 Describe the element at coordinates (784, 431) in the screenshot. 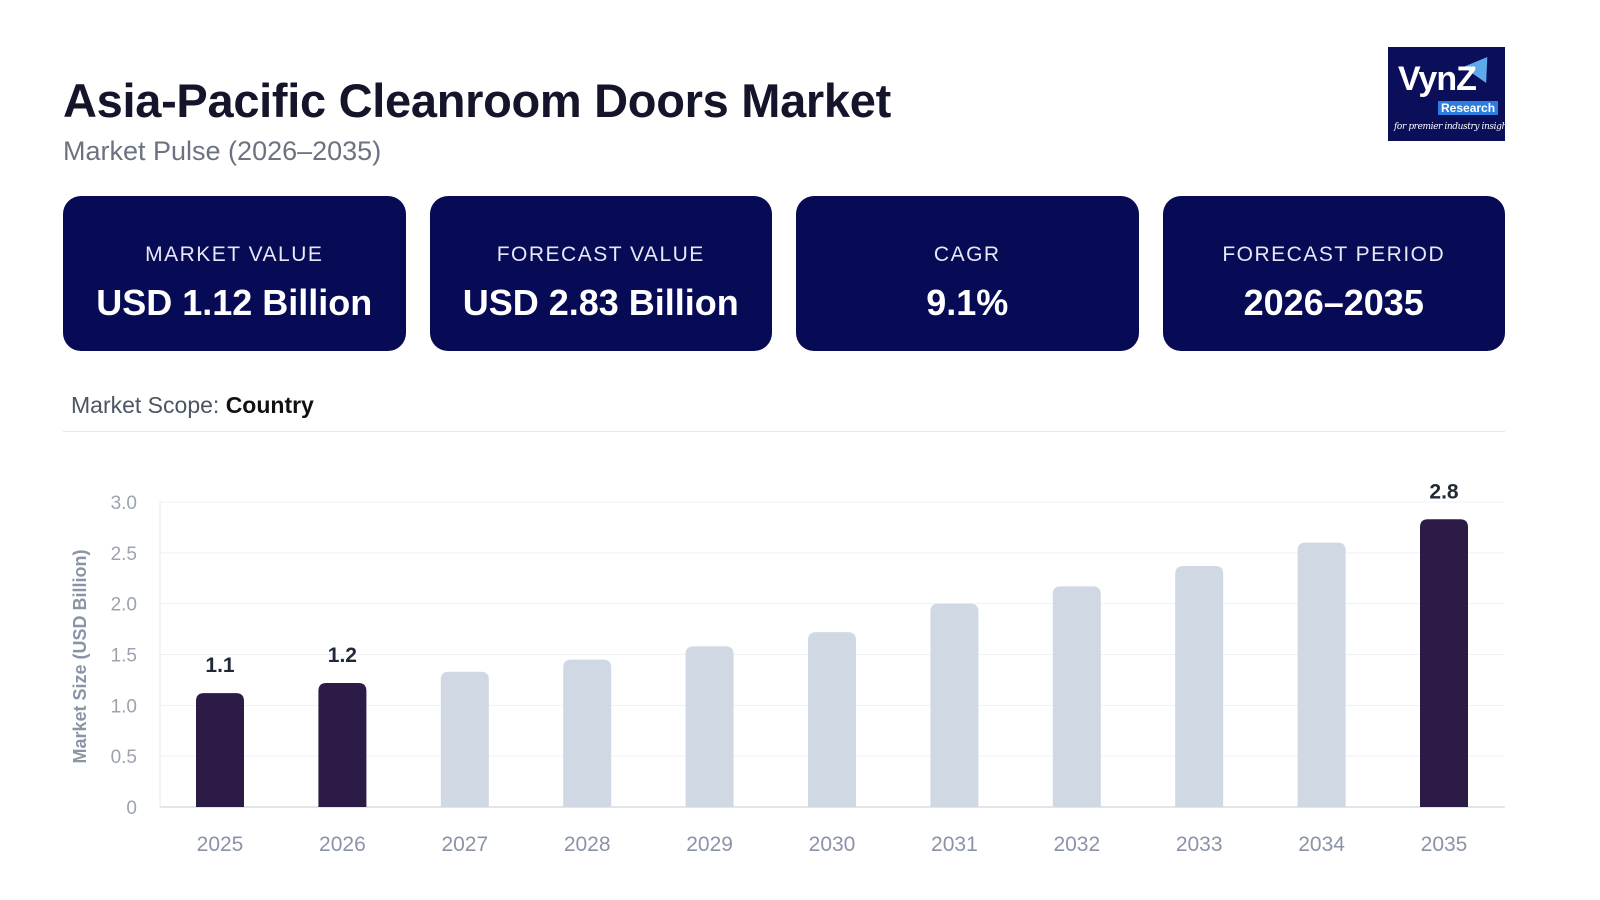

I see `divider` at that location.